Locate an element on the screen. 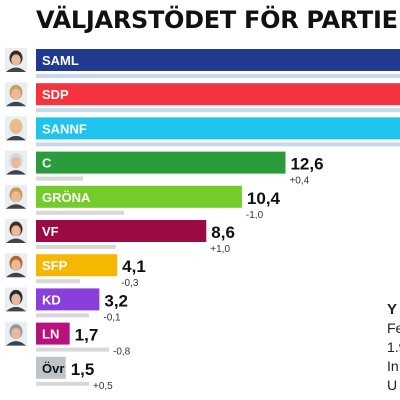 The image size is (400, 400). value-label: 4,1 is located at coordinates (134, 266).